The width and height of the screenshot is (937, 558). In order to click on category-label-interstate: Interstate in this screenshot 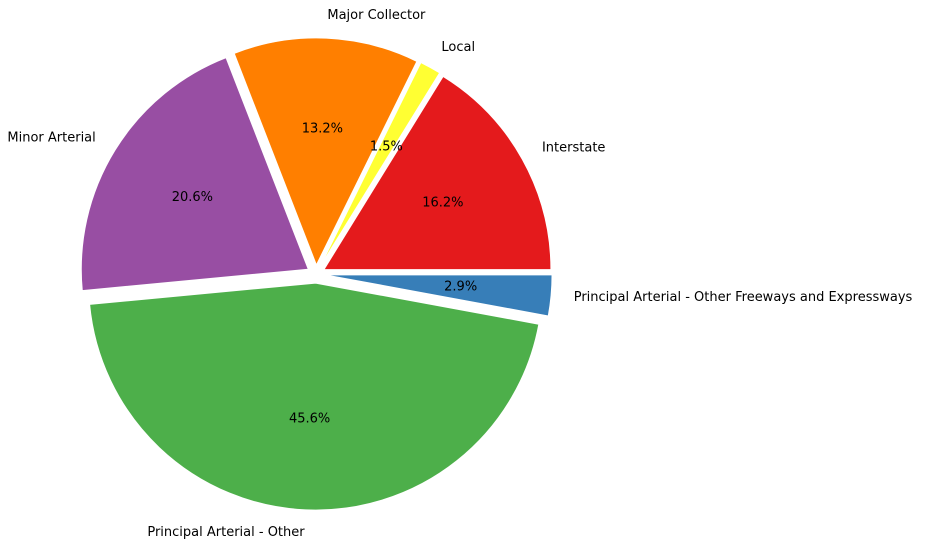, I will do `click(573, 147)`.